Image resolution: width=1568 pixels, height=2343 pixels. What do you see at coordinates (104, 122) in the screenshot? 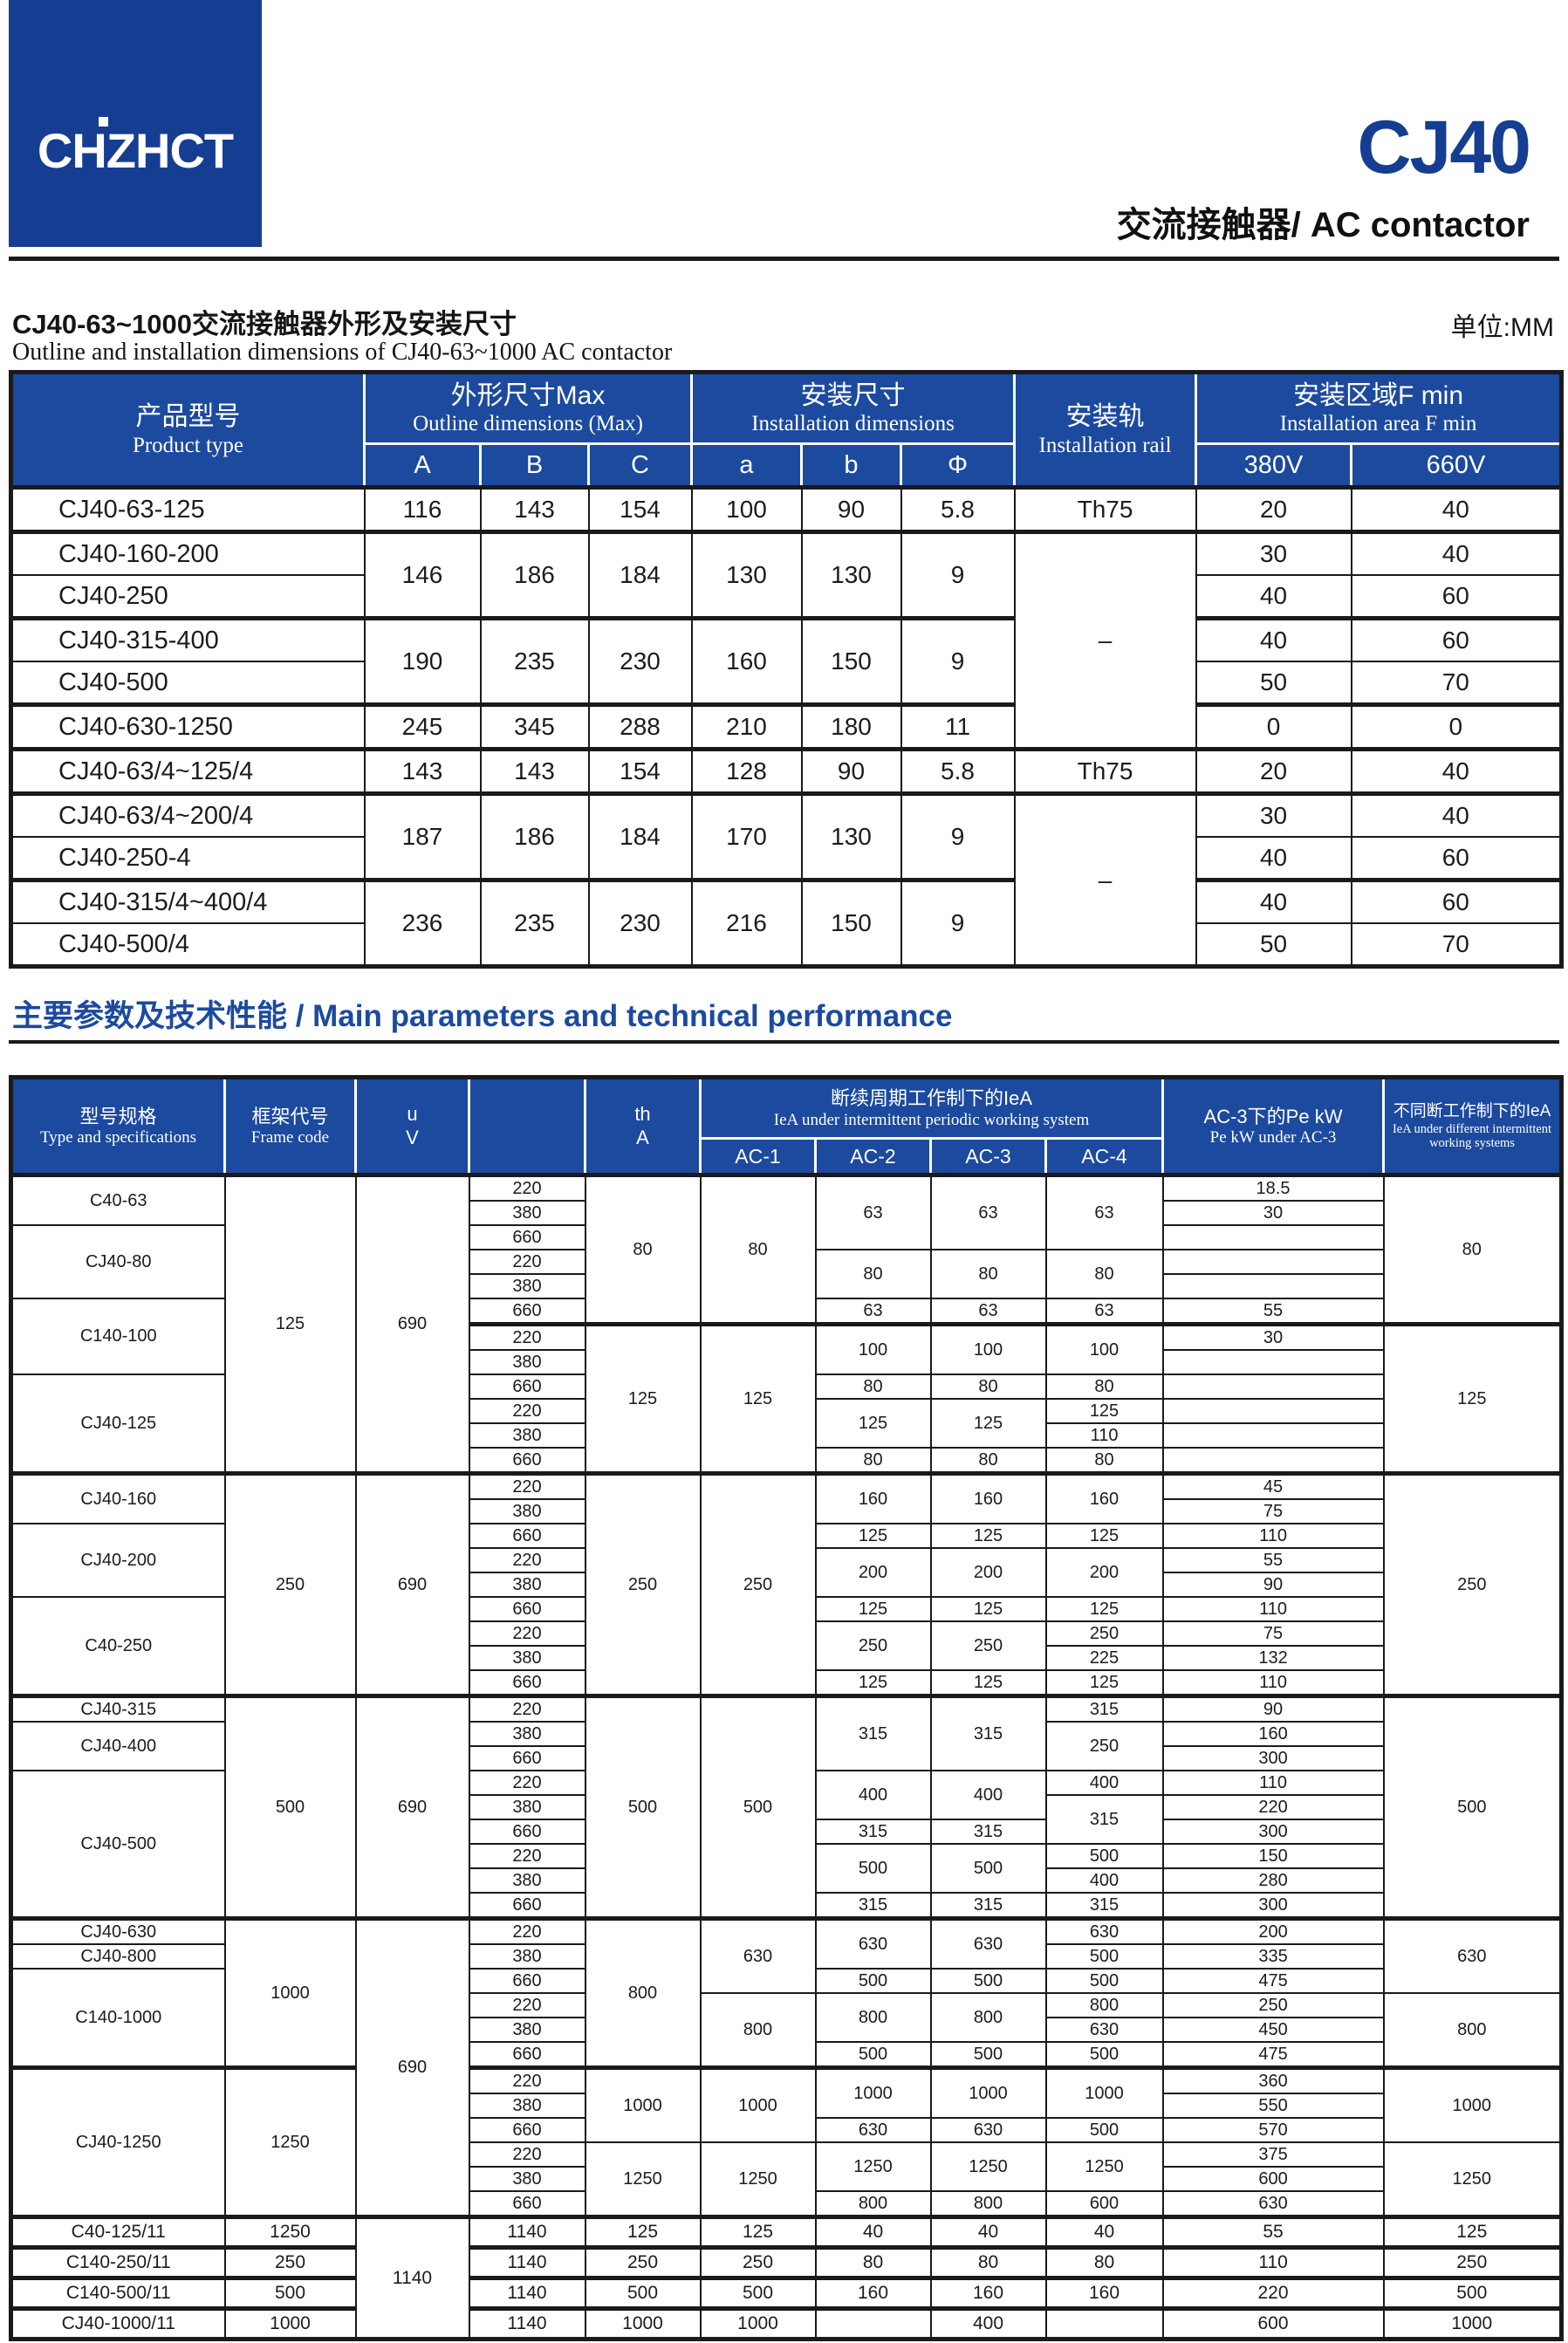
I see `logo-dot-icon` at bounding box center [104, 122].